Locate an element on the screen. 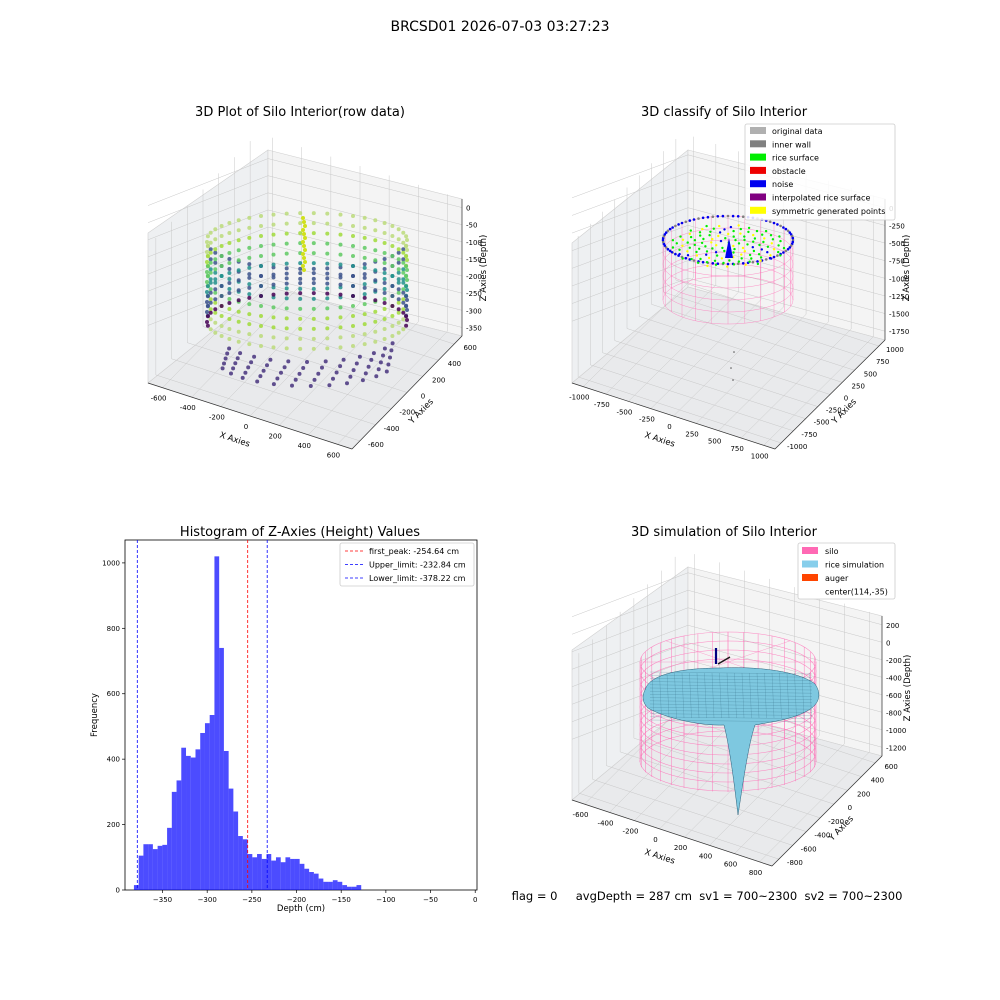  sim-legend-swatch is located at coordinates (810, 550).